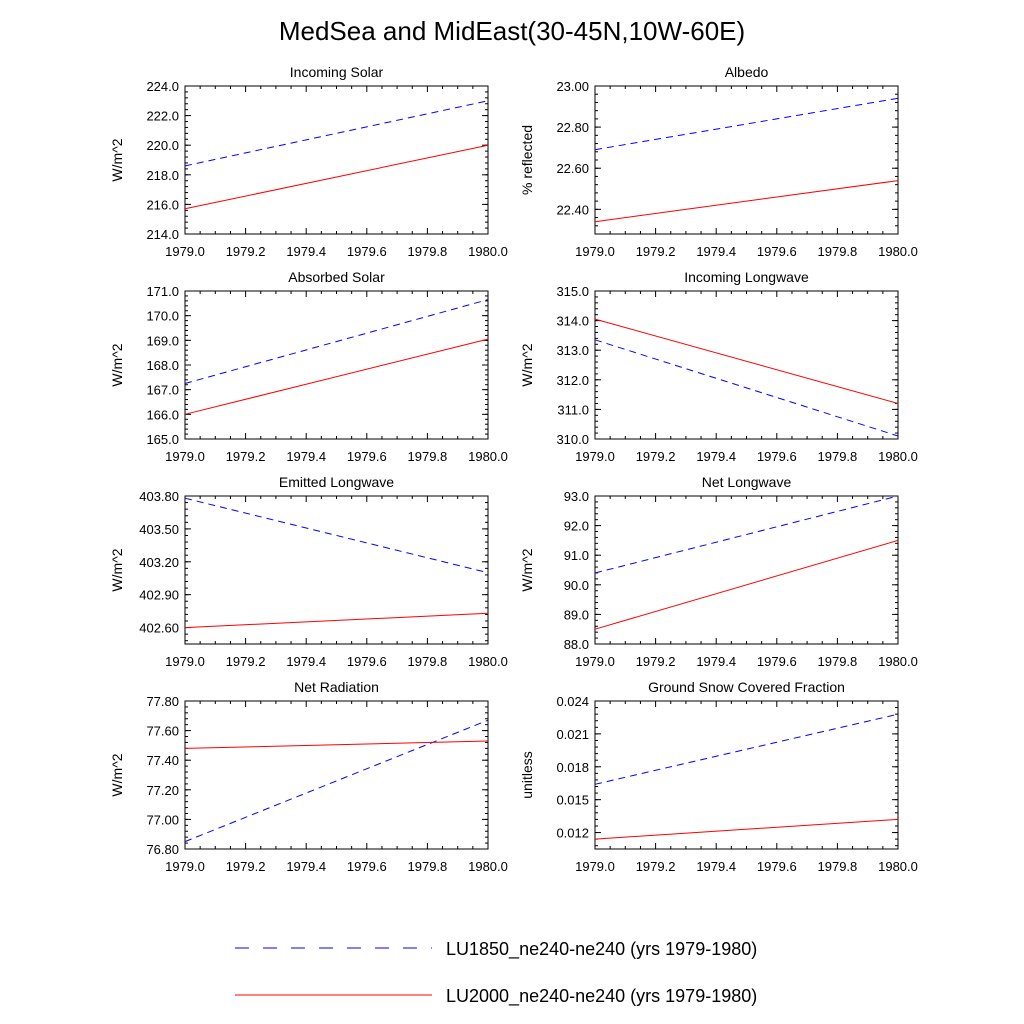  I want to click on y-tick-label: 402.90, so click(159, 595).